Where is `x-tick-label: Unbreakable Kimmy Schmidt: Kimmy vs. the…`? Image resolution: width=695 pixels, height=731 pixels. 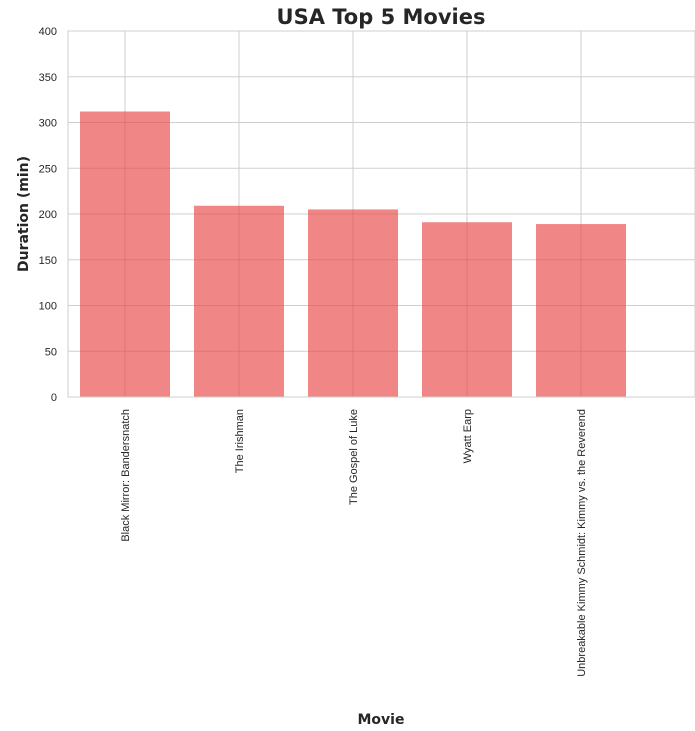
x-tick-label: Unbreakable Kimmy Schmidt: Kimmy vs. the… is located at coordinates (582, 543).